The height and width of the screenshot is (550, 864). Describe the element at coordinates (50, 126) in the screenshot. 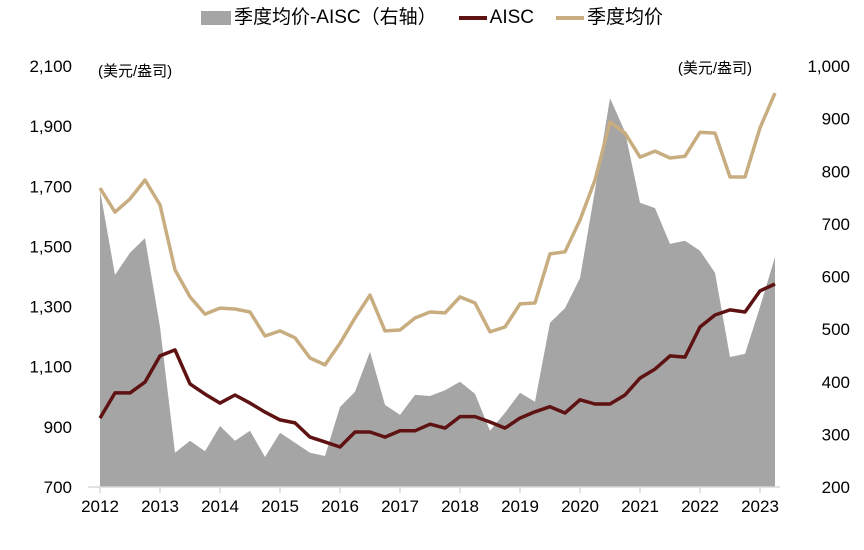

I see `left-tick-label: 1,900` at that location.